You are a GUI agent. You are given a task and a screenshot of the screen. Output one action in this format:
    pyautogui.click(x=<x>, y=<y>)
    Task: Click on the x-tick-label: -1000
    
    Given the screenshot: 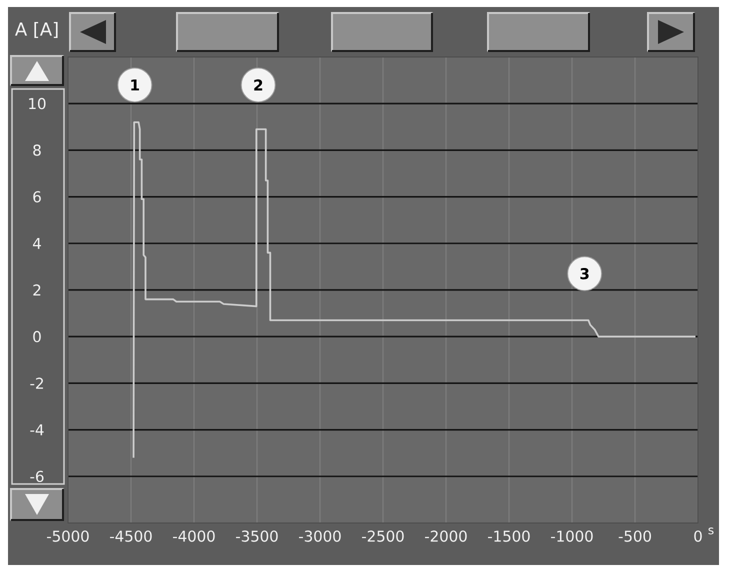 What is the action you would take?
    pyautogui.click(x=572, y=536)
    